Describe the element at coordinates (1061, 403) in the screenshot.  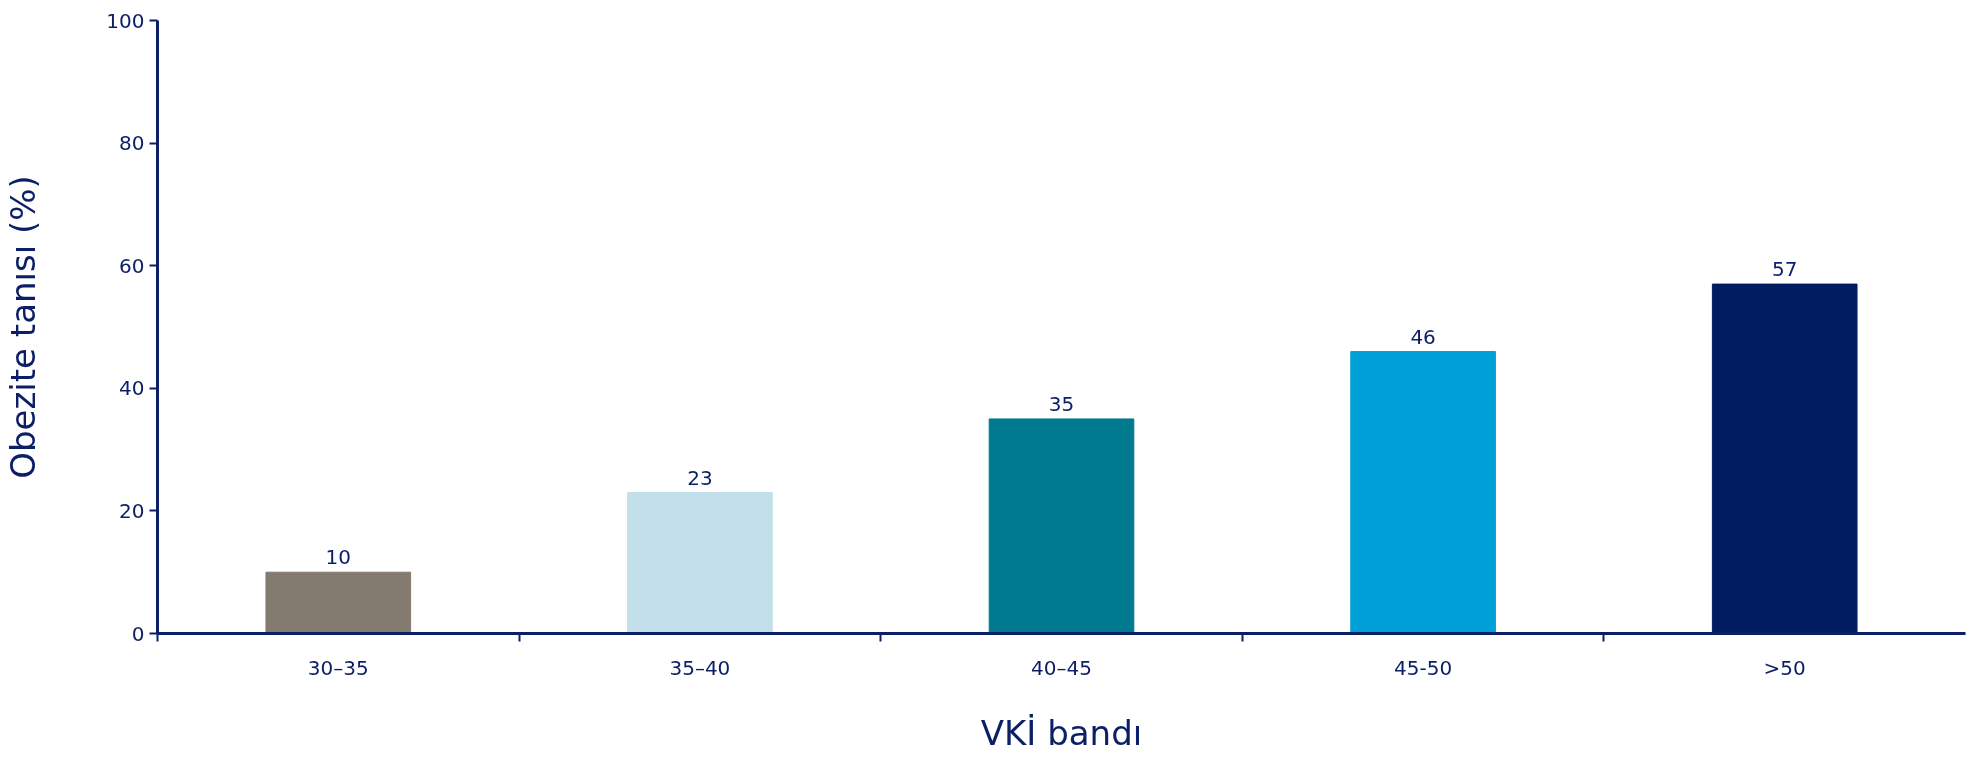
I see `data-label: 35` at that location.